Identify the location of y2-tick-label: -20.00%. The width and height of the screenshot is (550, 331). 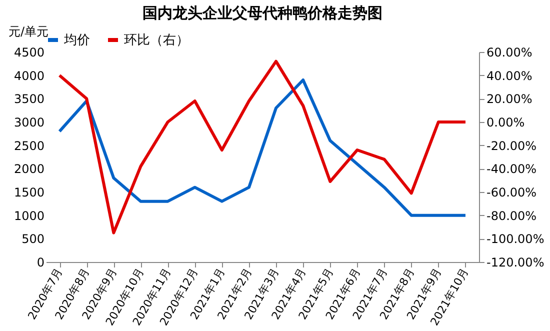
(511, 145).